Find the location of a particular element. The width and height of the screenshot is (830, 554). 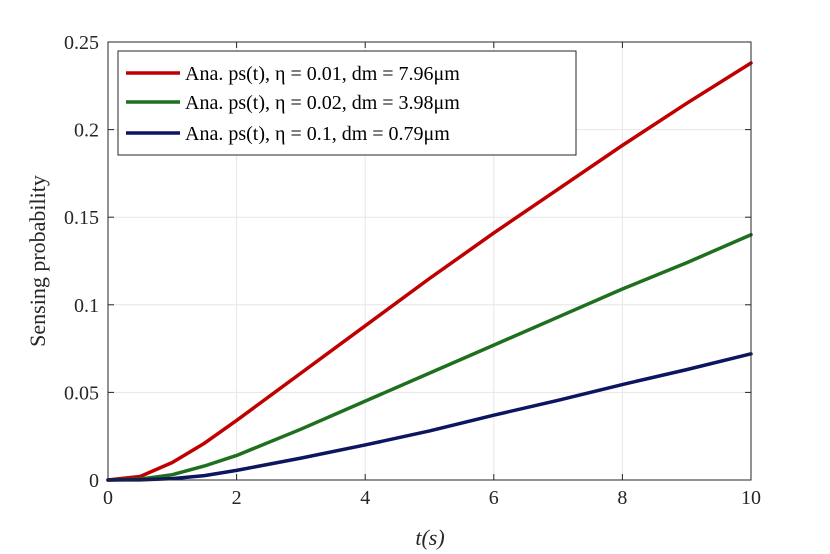

y-axis-label: Sensing probability is located at coordinates (37, 261).